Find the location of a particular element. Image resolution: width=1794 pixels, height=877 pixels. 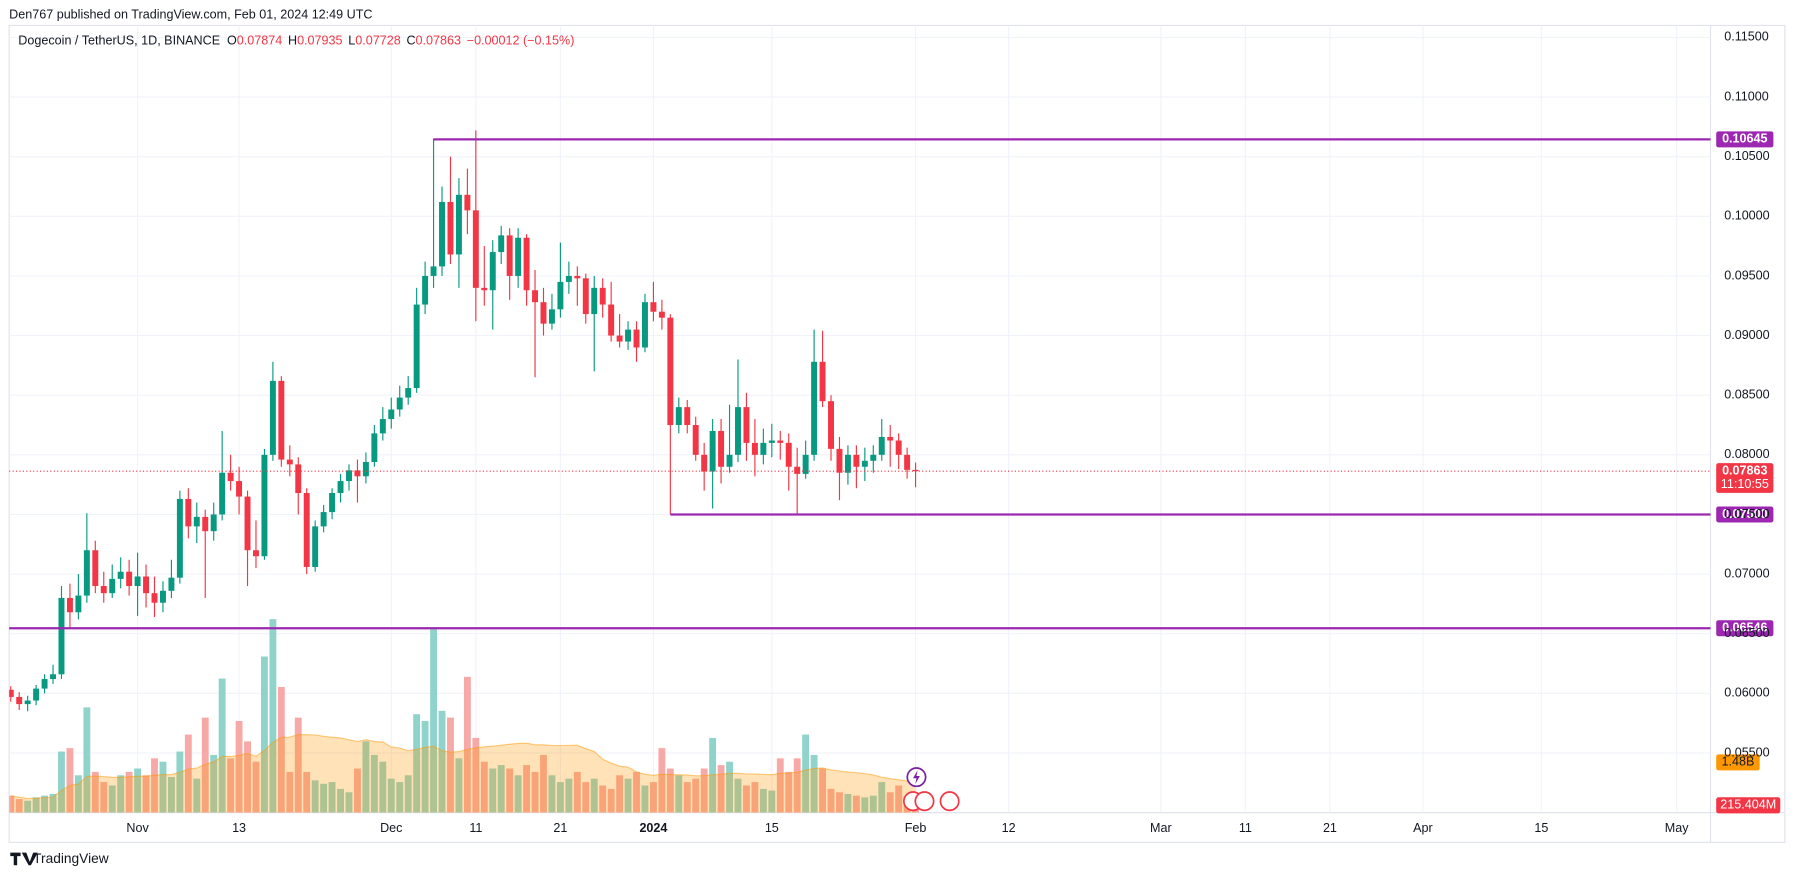

y-tick-label: 0.11000 is located at coordinates (1746, 96).